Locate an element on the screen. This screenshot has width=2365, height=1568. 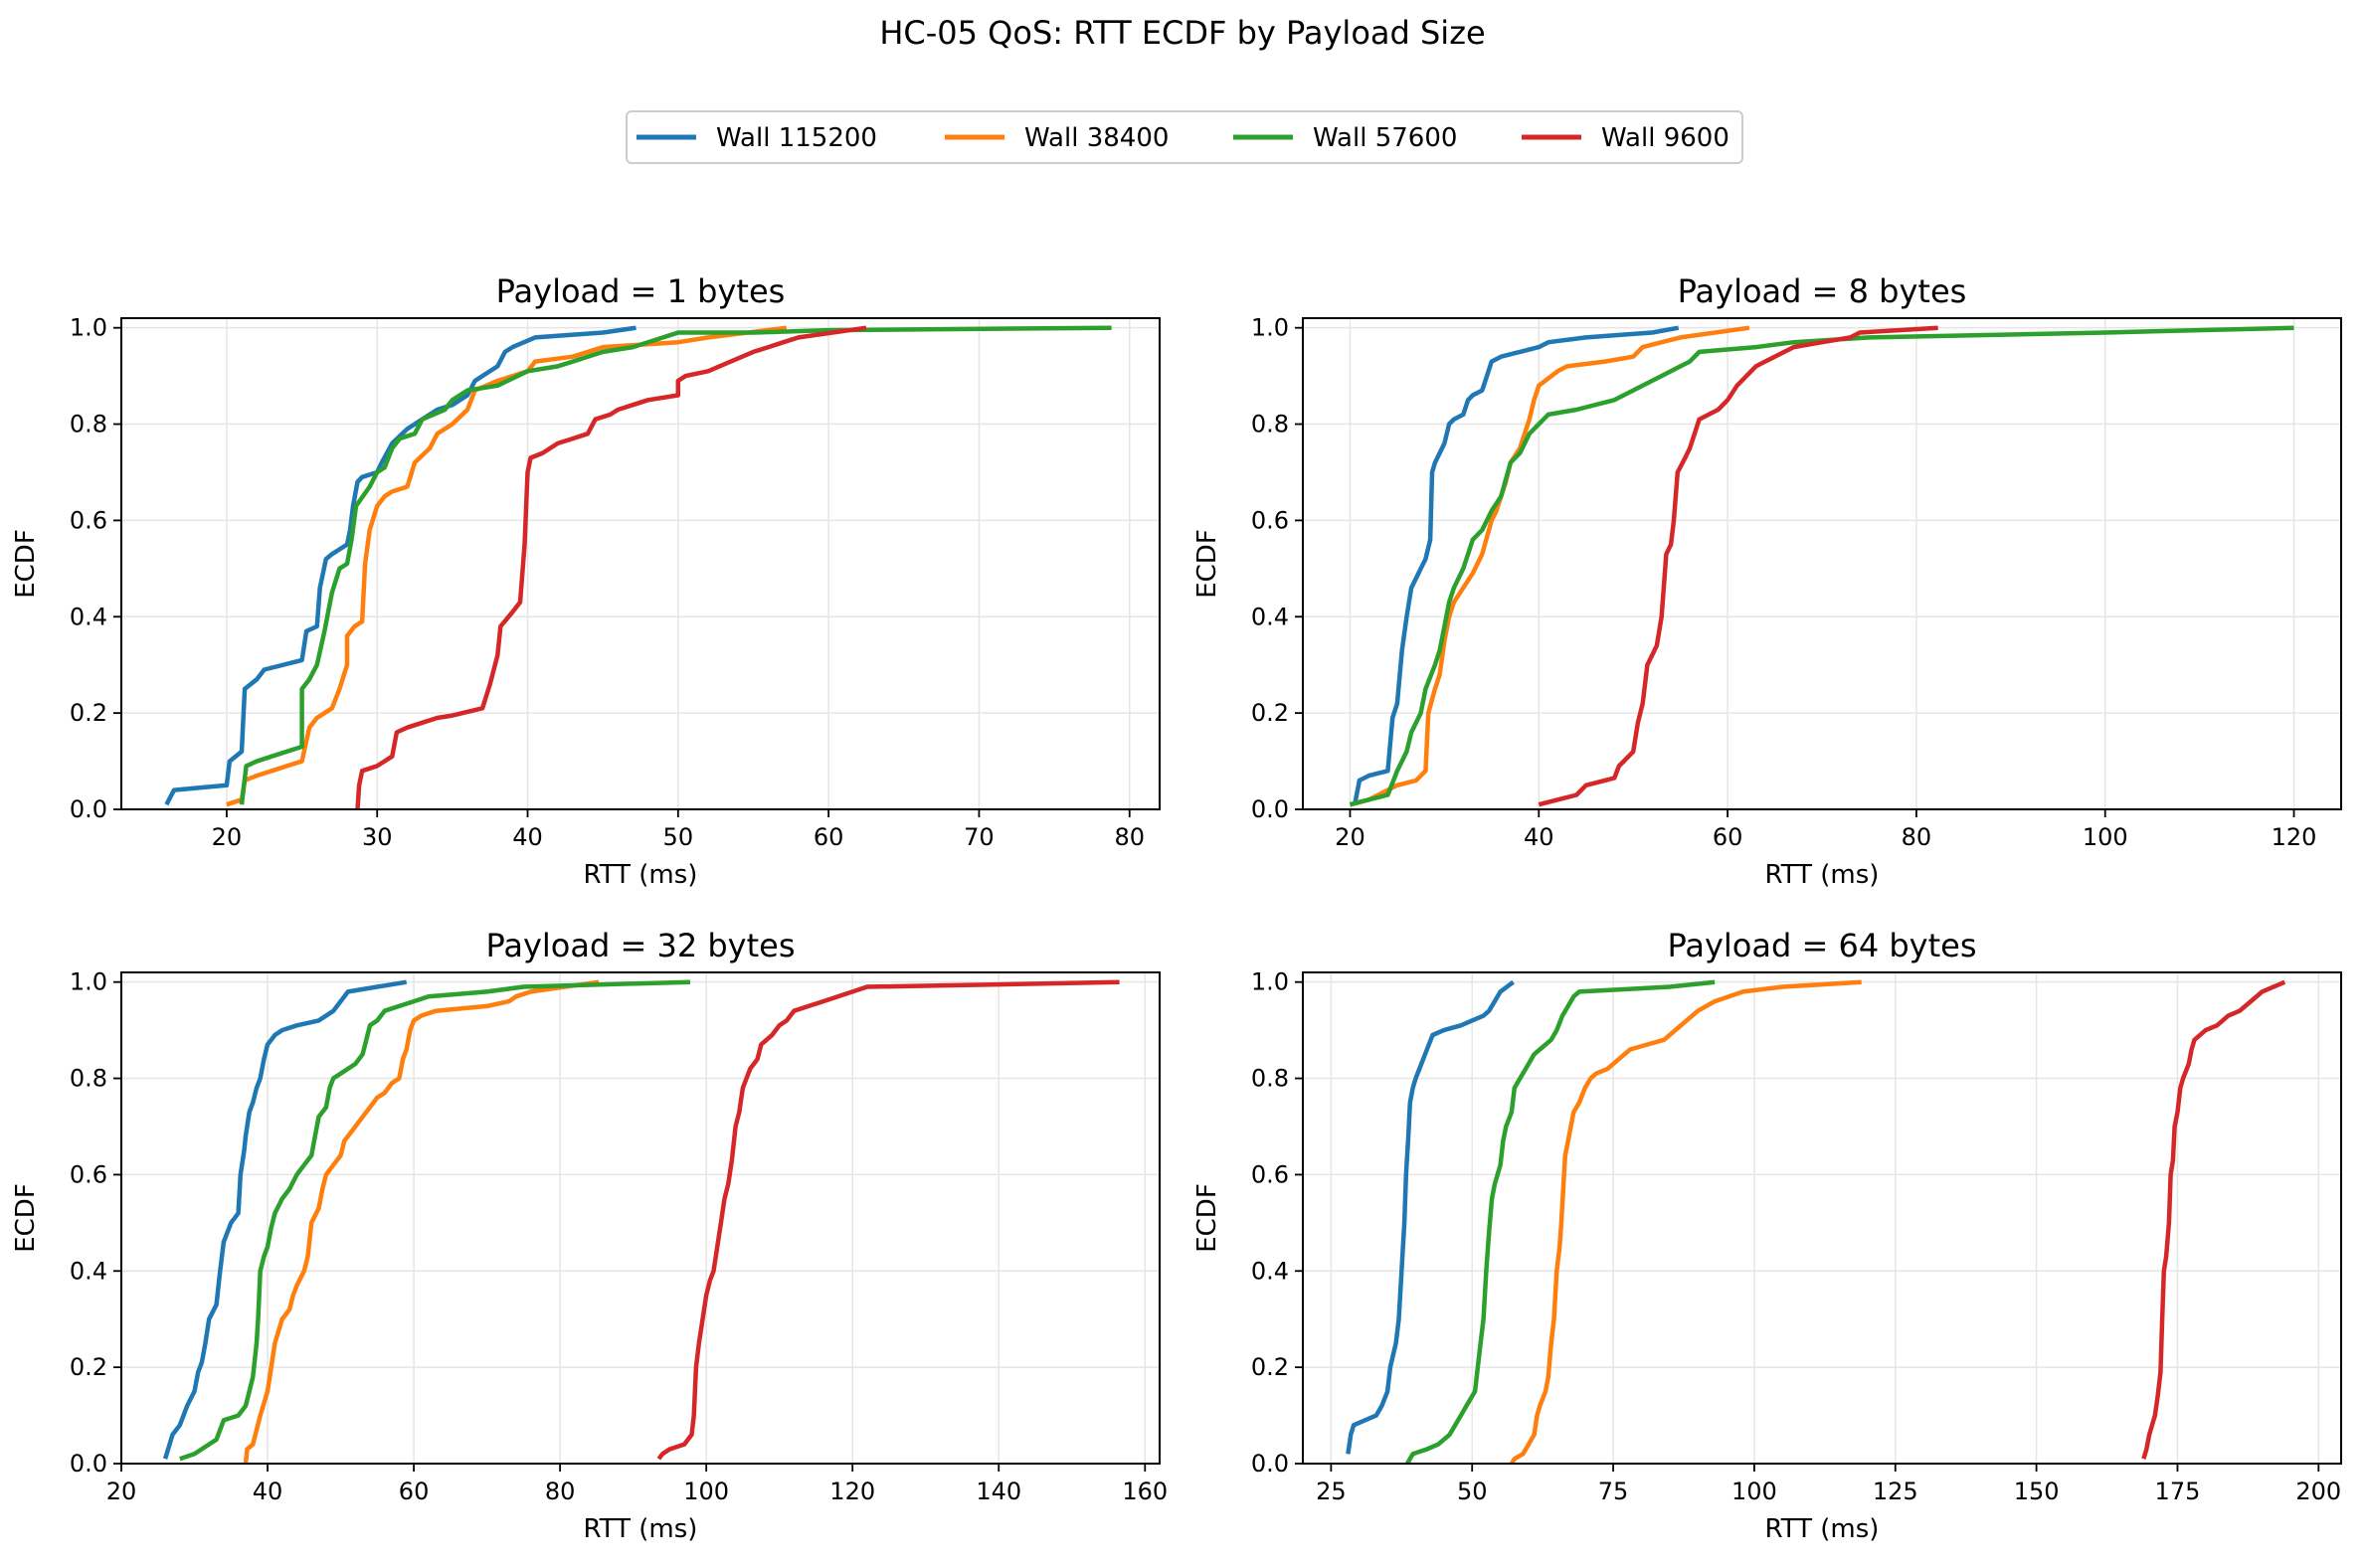
x-tick-label: 140 is located at coordinates (998, 1492).